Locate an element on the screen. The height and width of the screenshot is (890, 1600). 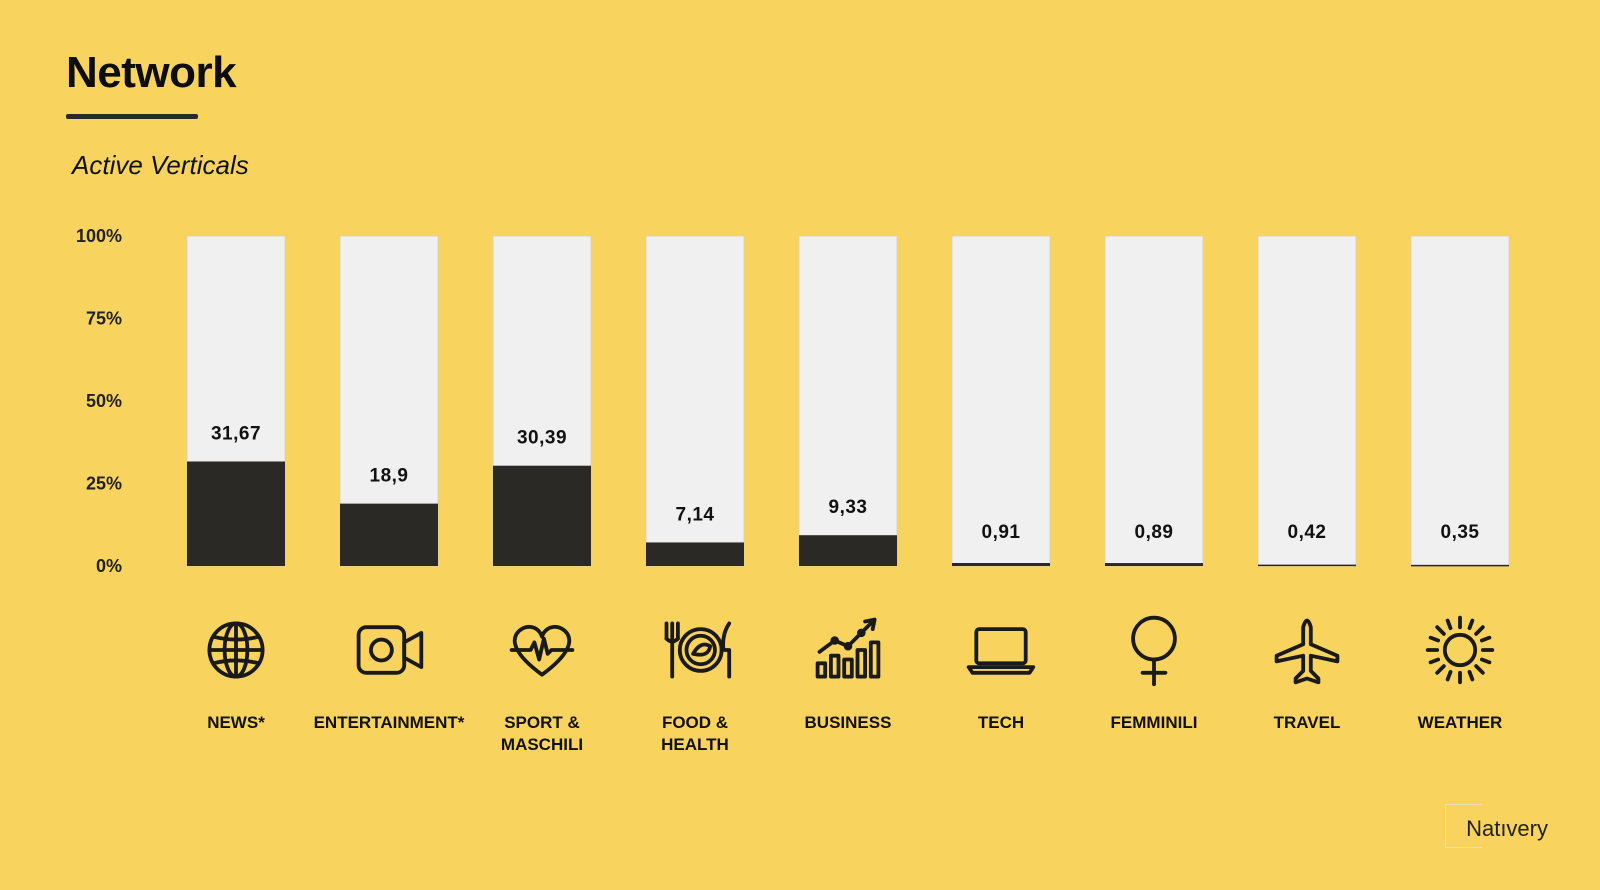
bar-group: 0,89 is located at coordinates (1154, 401).